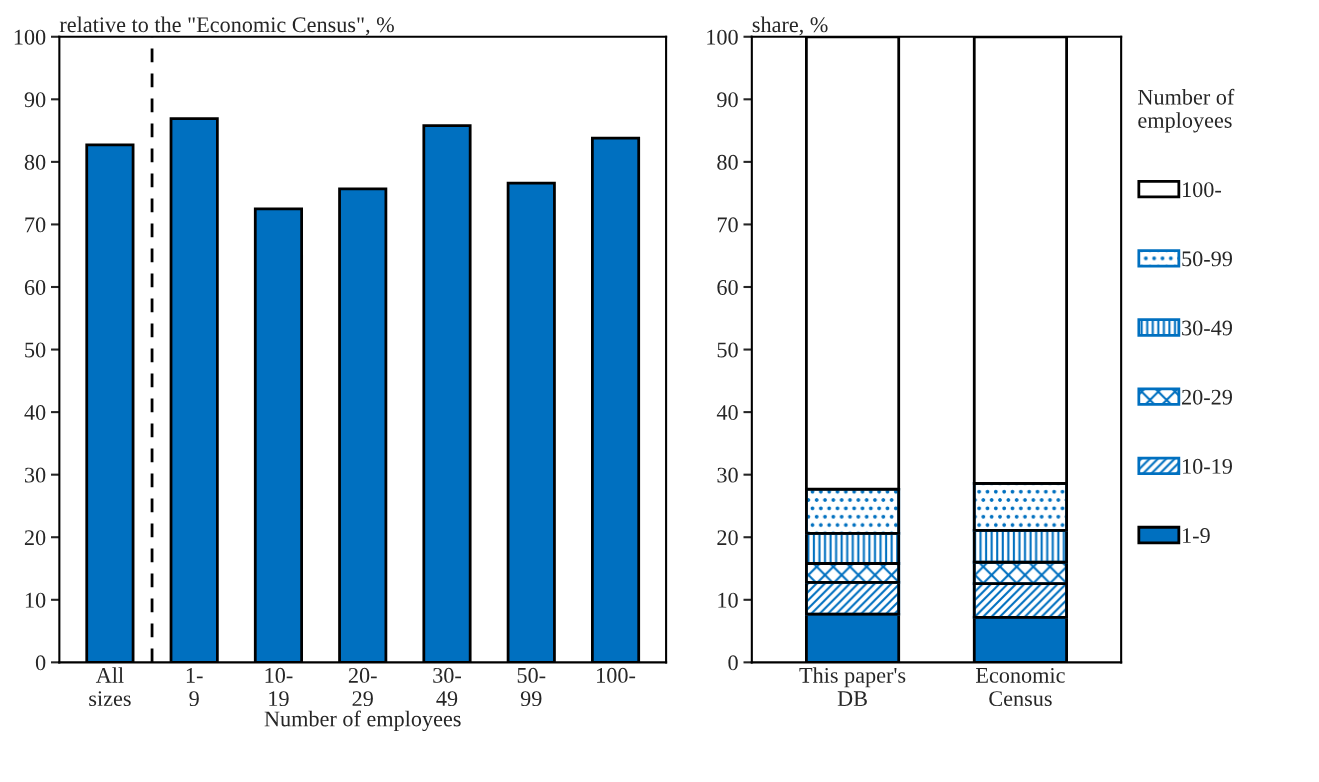  What do you see at coordinates (531, 687) in the screenshot?
I see `x-tick-label: 50- 99` at bounding box center [531, 687].